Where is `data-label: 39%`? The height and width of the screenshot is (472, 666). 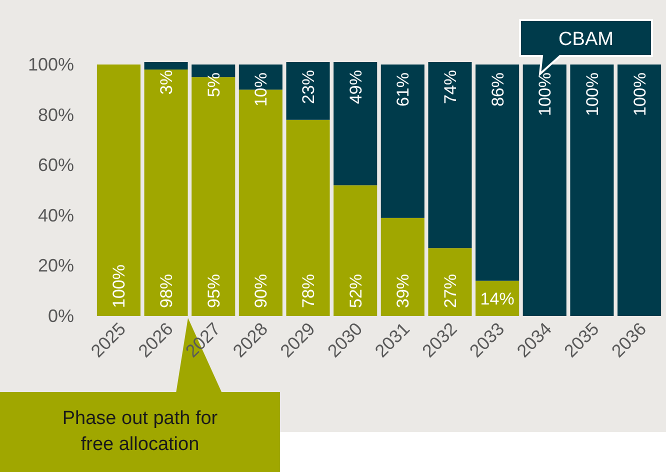
data-label: 39% is located at coordinates (403, 291).